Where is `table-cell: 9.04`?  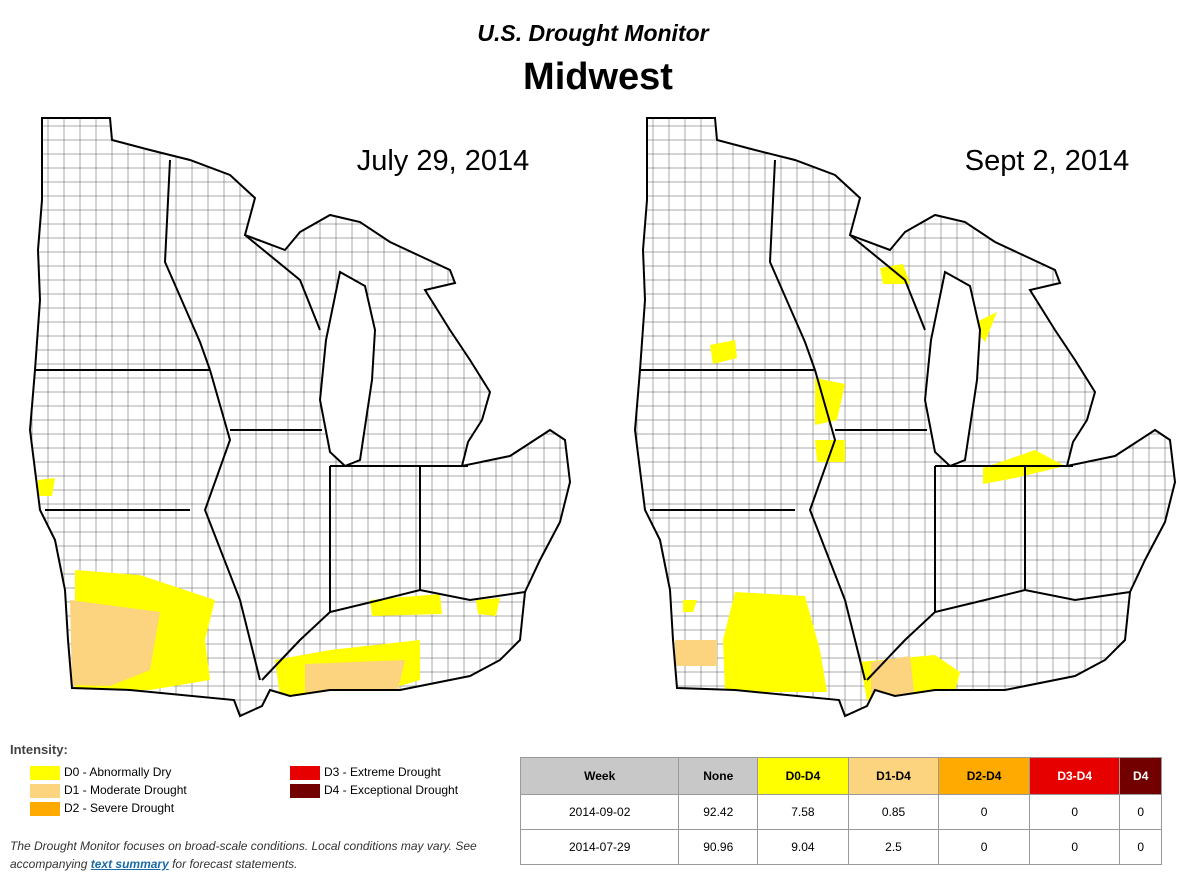 table-cell: 9.04 is located at coordinates (803, 847).